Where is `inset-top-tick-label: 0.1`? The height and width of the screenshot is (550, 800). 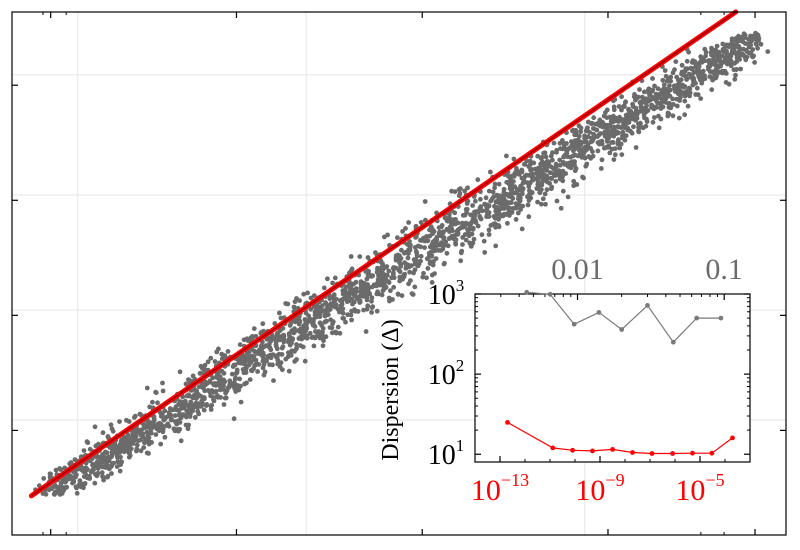
inset-top-tick-label: 0.1 is located at coordinates (724, 269).